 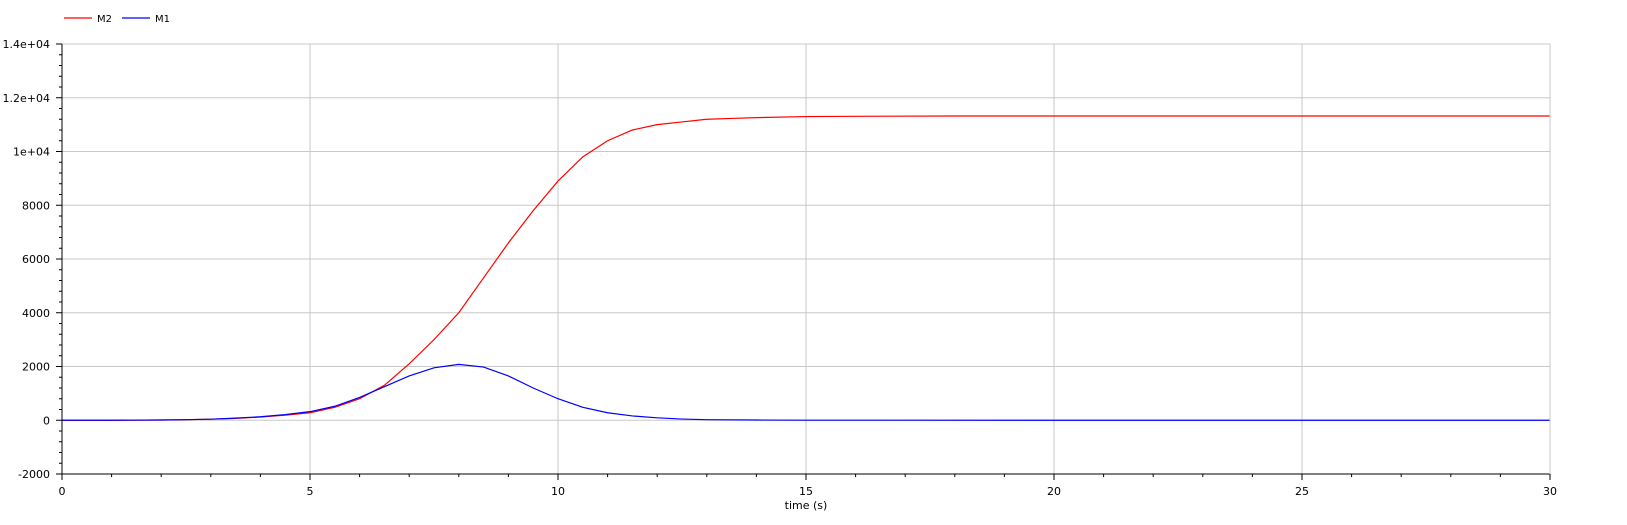 I want to click on y-tick-label: 4000, so click(x=36, y=313).